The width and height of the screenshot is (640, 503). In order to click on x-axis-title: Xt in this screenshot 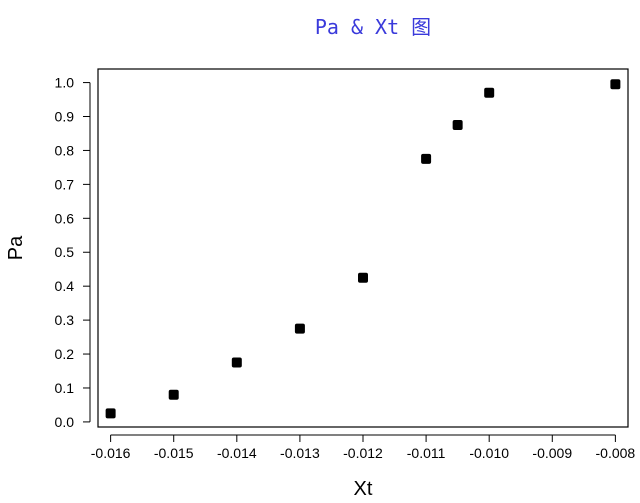, I will do `click(363, 489)`.